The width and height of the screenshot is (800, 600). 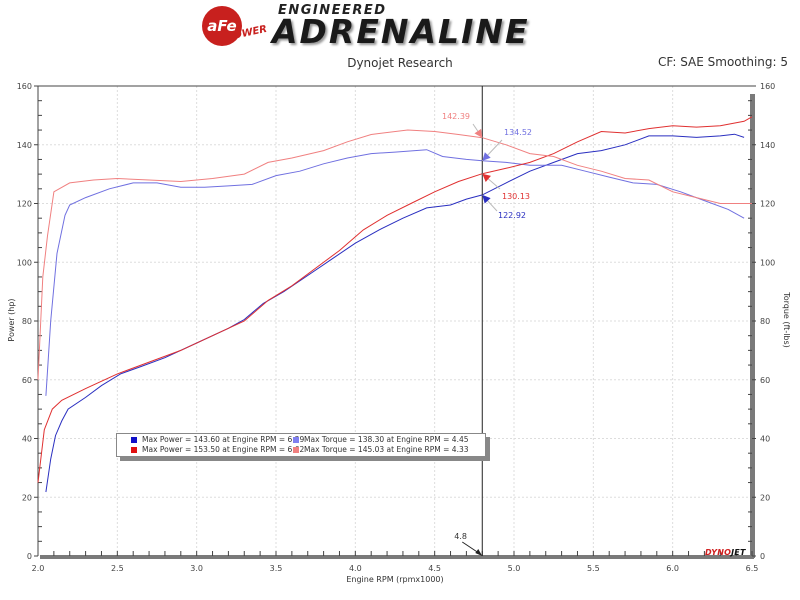 I want to click on correction-factor: CF: SAE Smoothing: 5, so click(x=722, y=62).